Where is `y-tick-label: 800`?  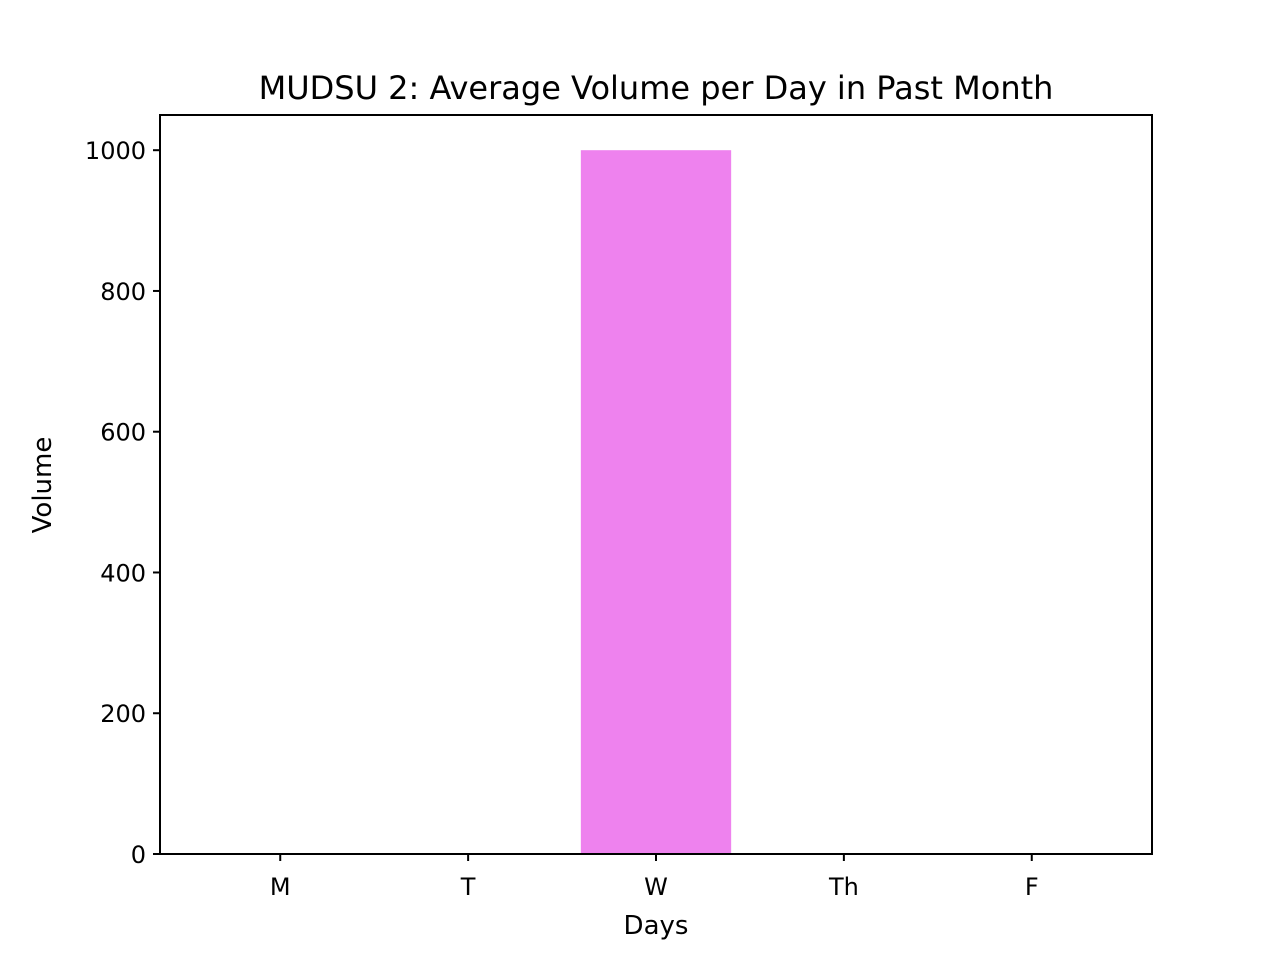
y-tick-label: 800 is located at coordinates (123, 292).